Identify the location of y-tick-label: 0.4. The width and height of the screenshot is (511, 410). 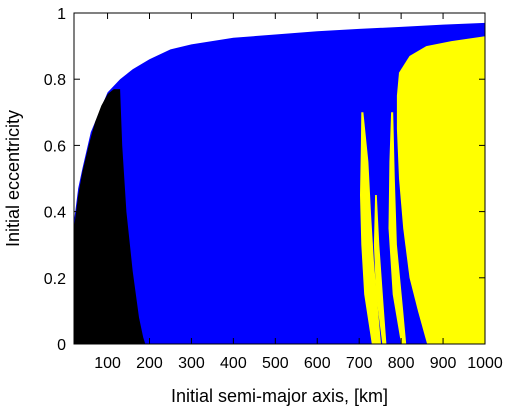
(55, 213).